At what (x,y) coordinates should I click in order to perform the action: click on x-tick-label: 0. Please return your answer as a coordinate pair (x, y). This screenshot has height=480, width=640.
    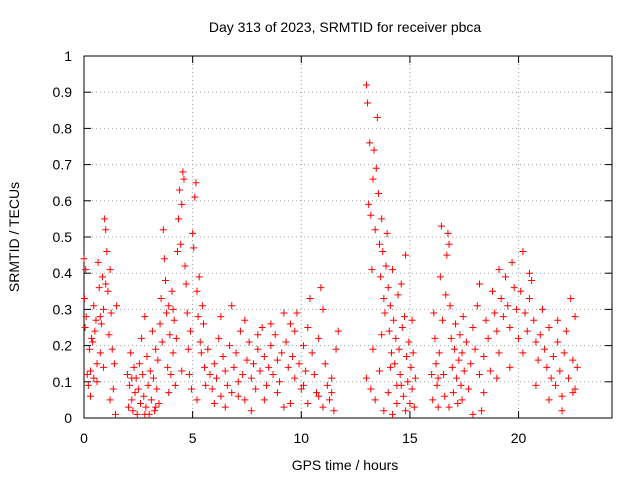
    Looking at the image, I should click on (84, 438).